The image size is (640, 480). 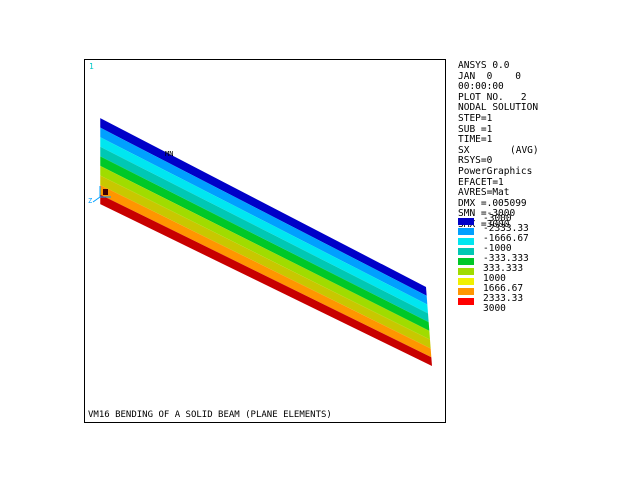 I want to click on result-item-key: SX, so click(x=464, y=150).